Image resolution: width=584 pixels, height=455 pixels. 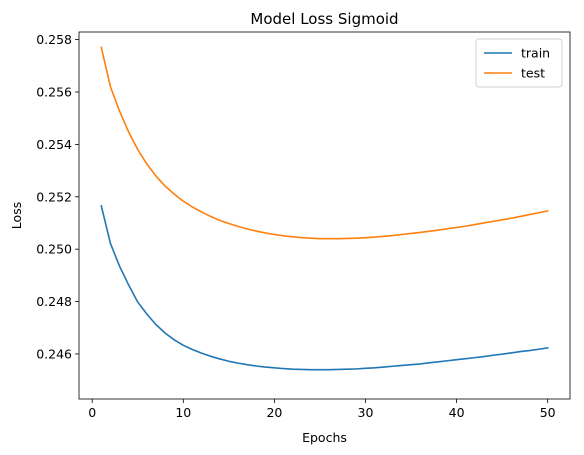 I want to click on x-tick-label: 40, so click(x=457, y=412).